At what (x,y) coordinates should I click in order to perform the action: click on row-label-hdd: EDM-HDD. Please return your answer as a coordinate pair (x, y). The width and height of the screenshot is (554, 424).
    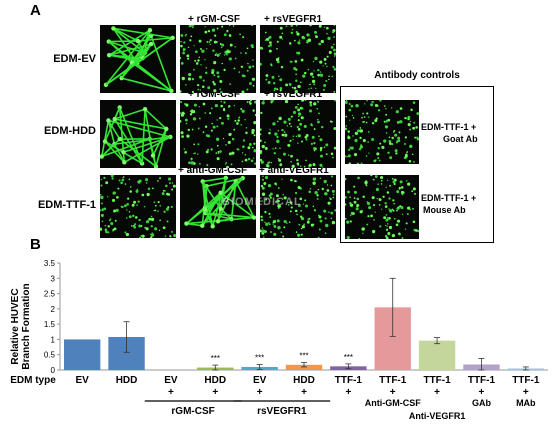
    Looking at the image, I should click on (70, 131).